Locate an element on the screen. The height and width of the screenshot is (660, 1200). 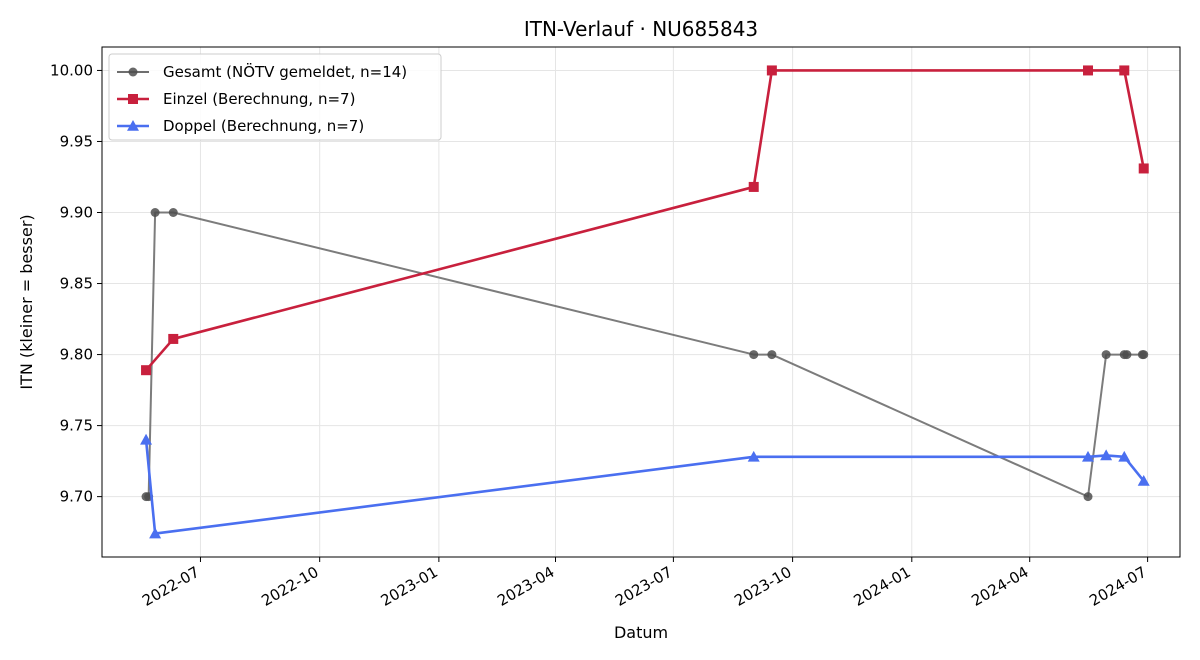
y-tick-label: 9.80 is located at coordinates (76, 355).